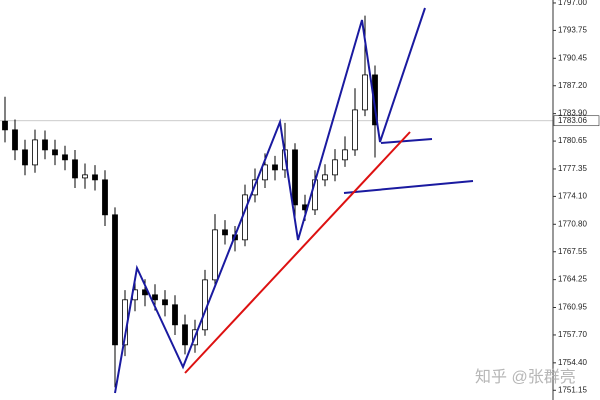  I want to click on y-tick-label: 1777.35, so click(572, 168).